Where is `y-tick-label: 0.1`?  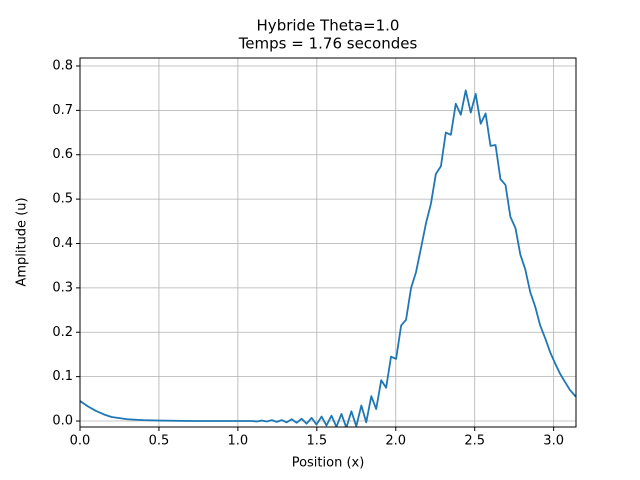
y-tick-label: 0.1 is located at coordinates (62, 376).